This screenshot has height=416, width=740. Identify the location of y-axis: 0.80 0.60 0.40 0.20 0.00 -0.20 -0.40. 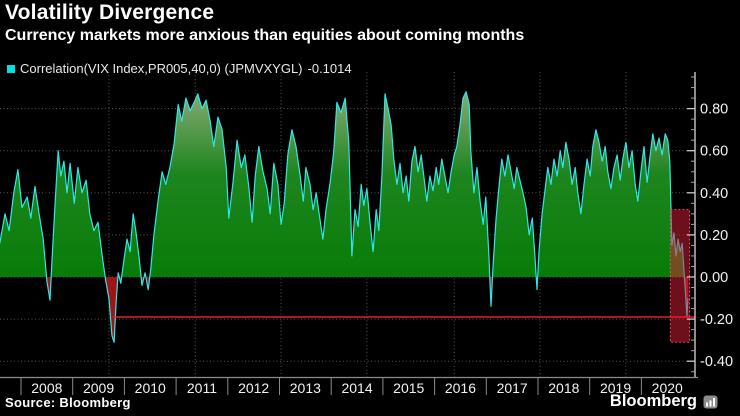
(710, 225).